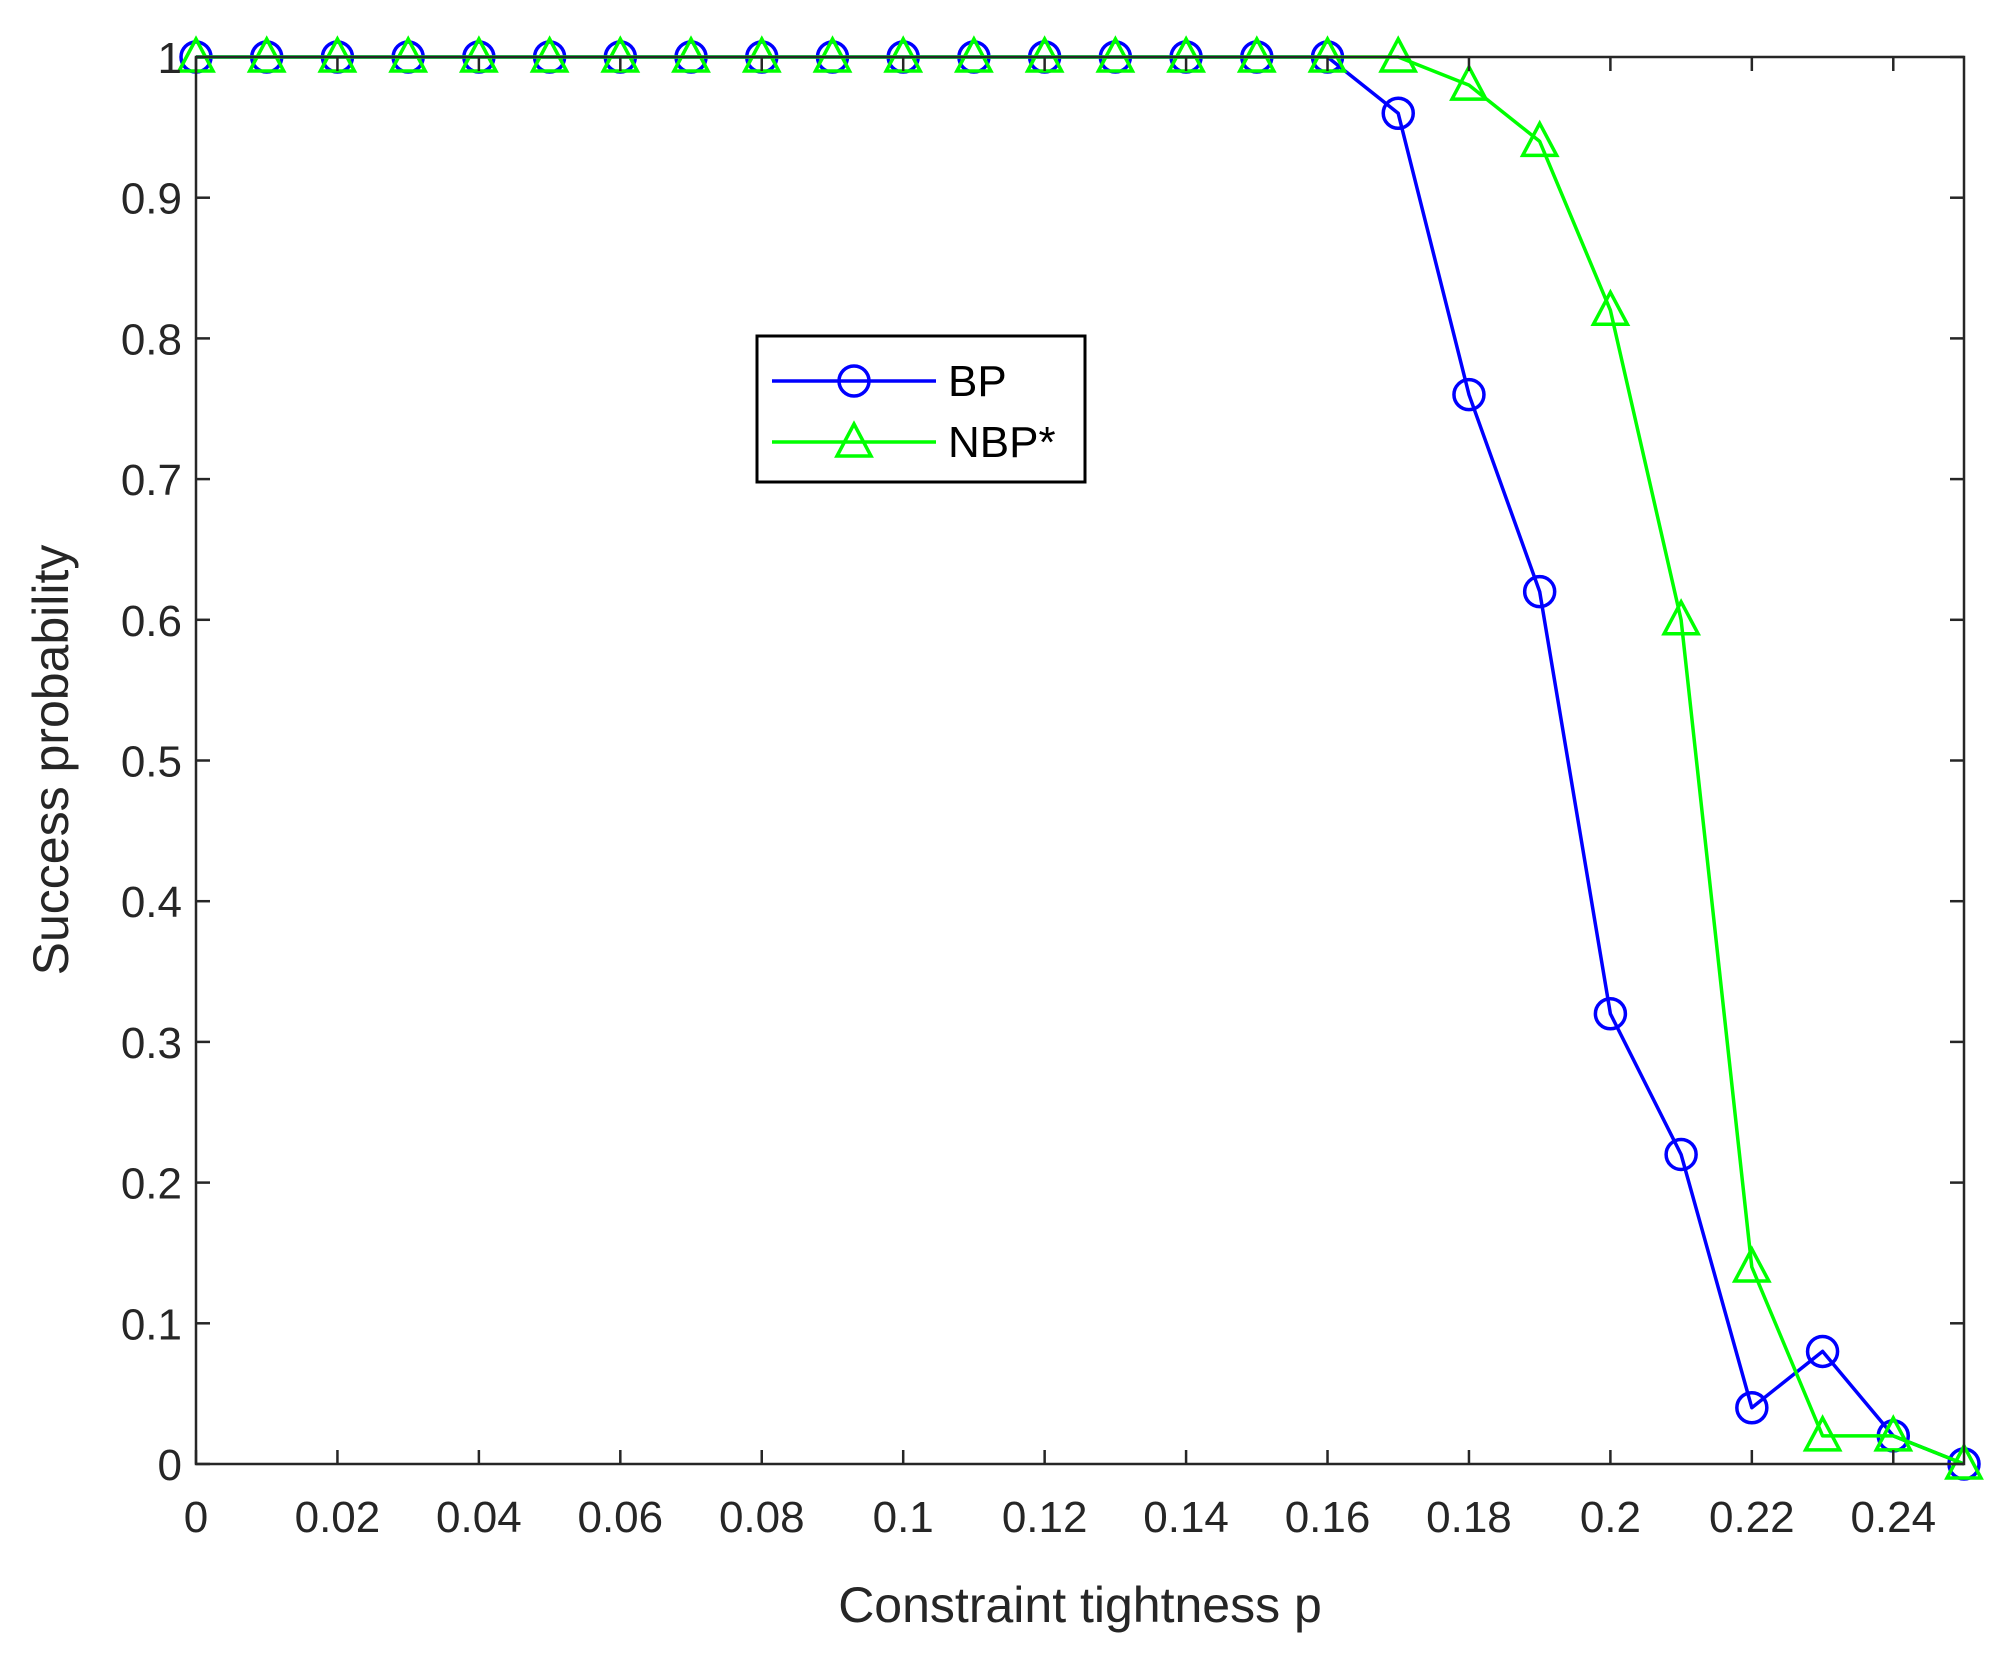 The image size is (2000, 1655). What do you see at coordinates (1080, 1605) in the screenshot?
I see `x-axis-label: Constraint tightness p` at bounding box center [1080, 1605].